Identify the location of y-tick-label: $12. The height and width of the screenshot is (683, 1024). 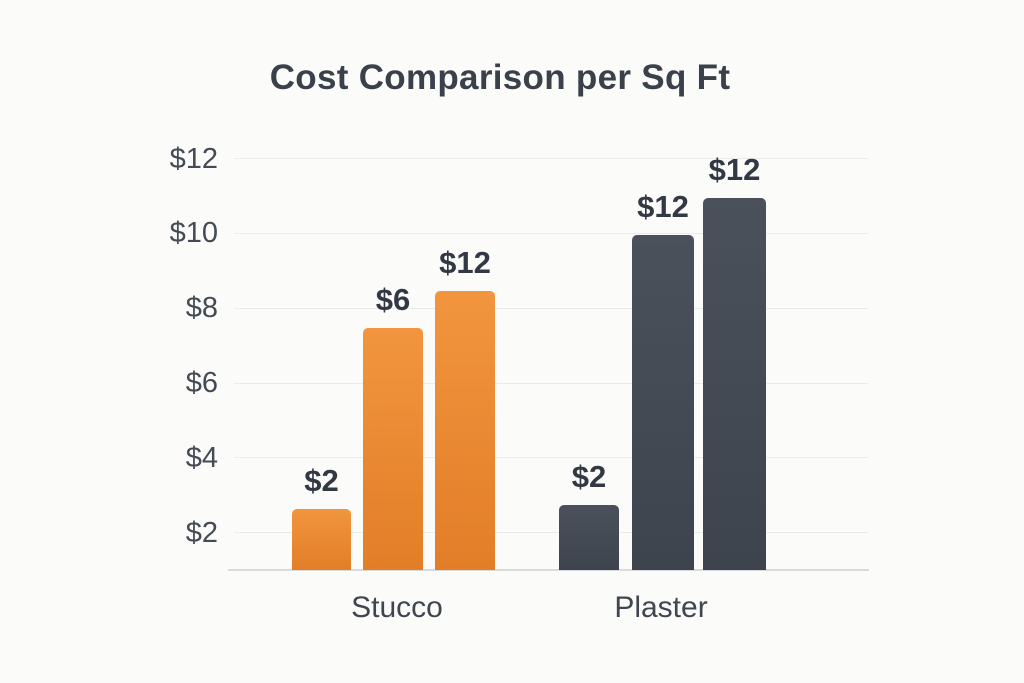
(193, 158).